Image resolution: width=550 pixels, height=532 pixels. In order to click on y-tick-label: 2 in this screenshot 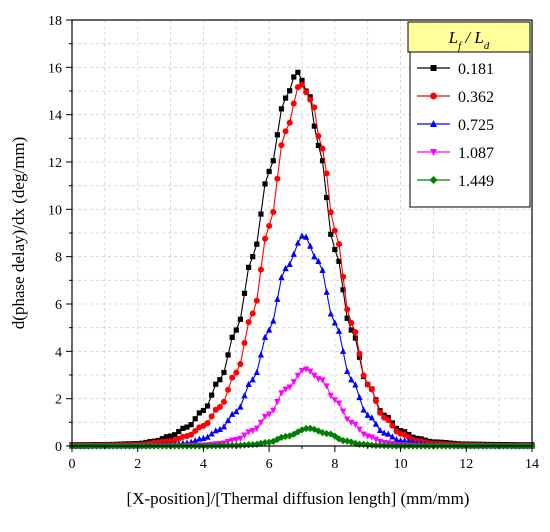, I will do `click(58, 400)`.